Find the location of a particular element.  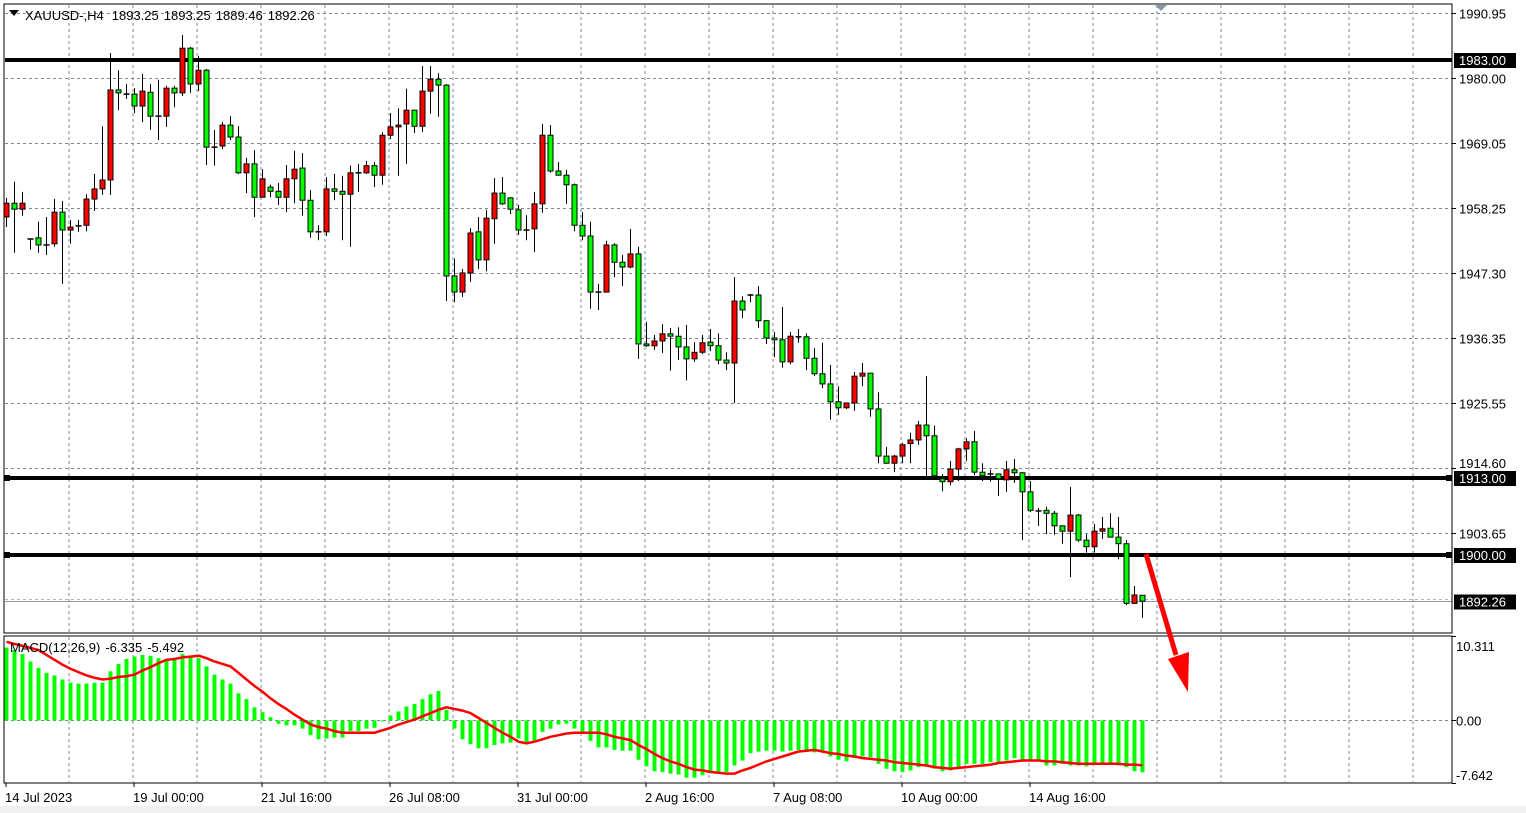

dropdown-triangle-icon is located at coordinates (14, 13).